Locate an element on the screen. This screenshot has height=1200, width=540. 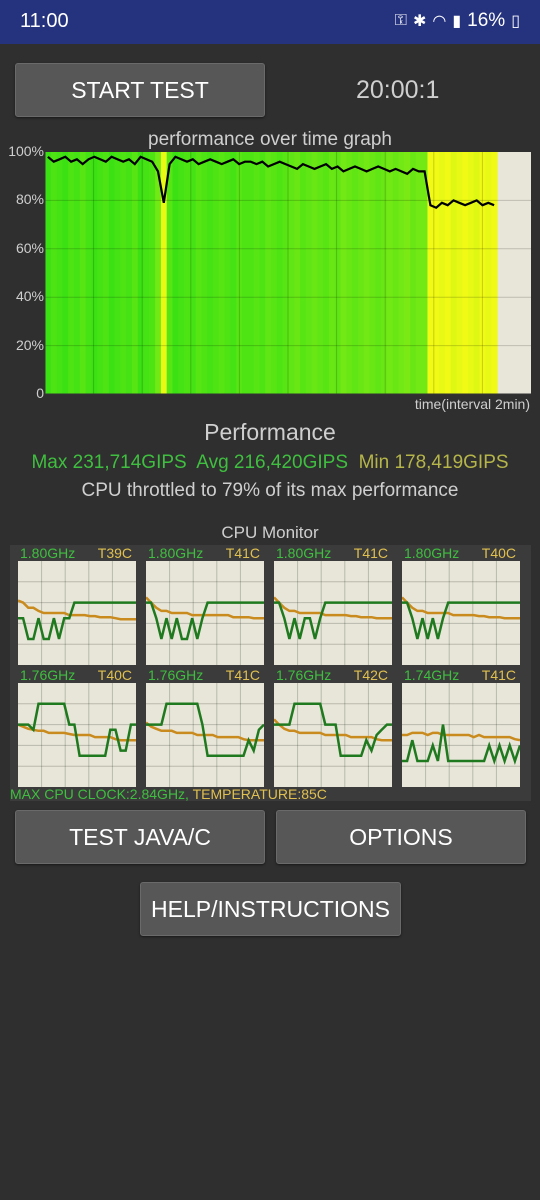
core-frequency: 1.74GHz is located at coordinates (432, 675).